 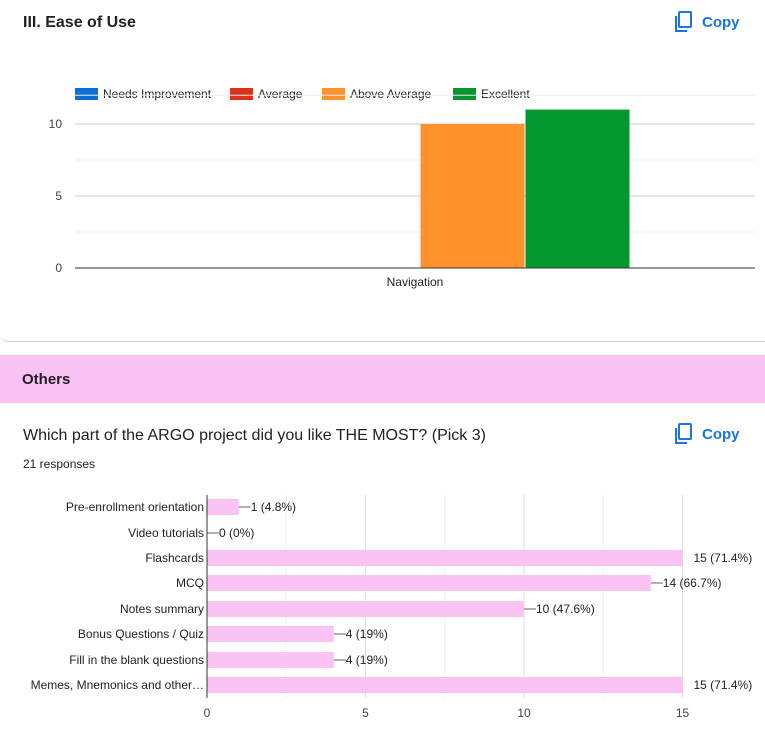 What do you see at coordinates (58, 196) in the screenshot?
I see `y-tick-label: 5` at bounding box center [58, 196].